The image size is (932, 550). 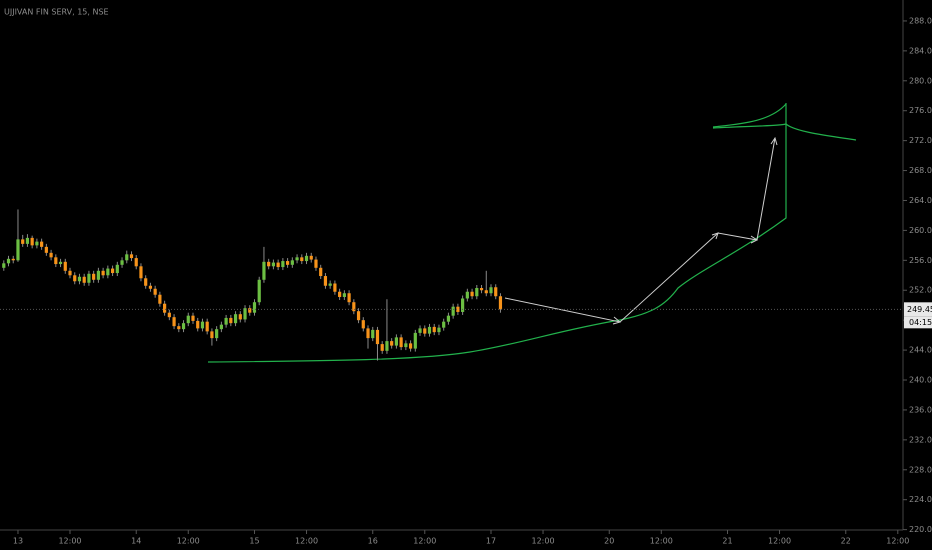 I want to click on y-tick-label: 228.00, so click(x=920, y=469).